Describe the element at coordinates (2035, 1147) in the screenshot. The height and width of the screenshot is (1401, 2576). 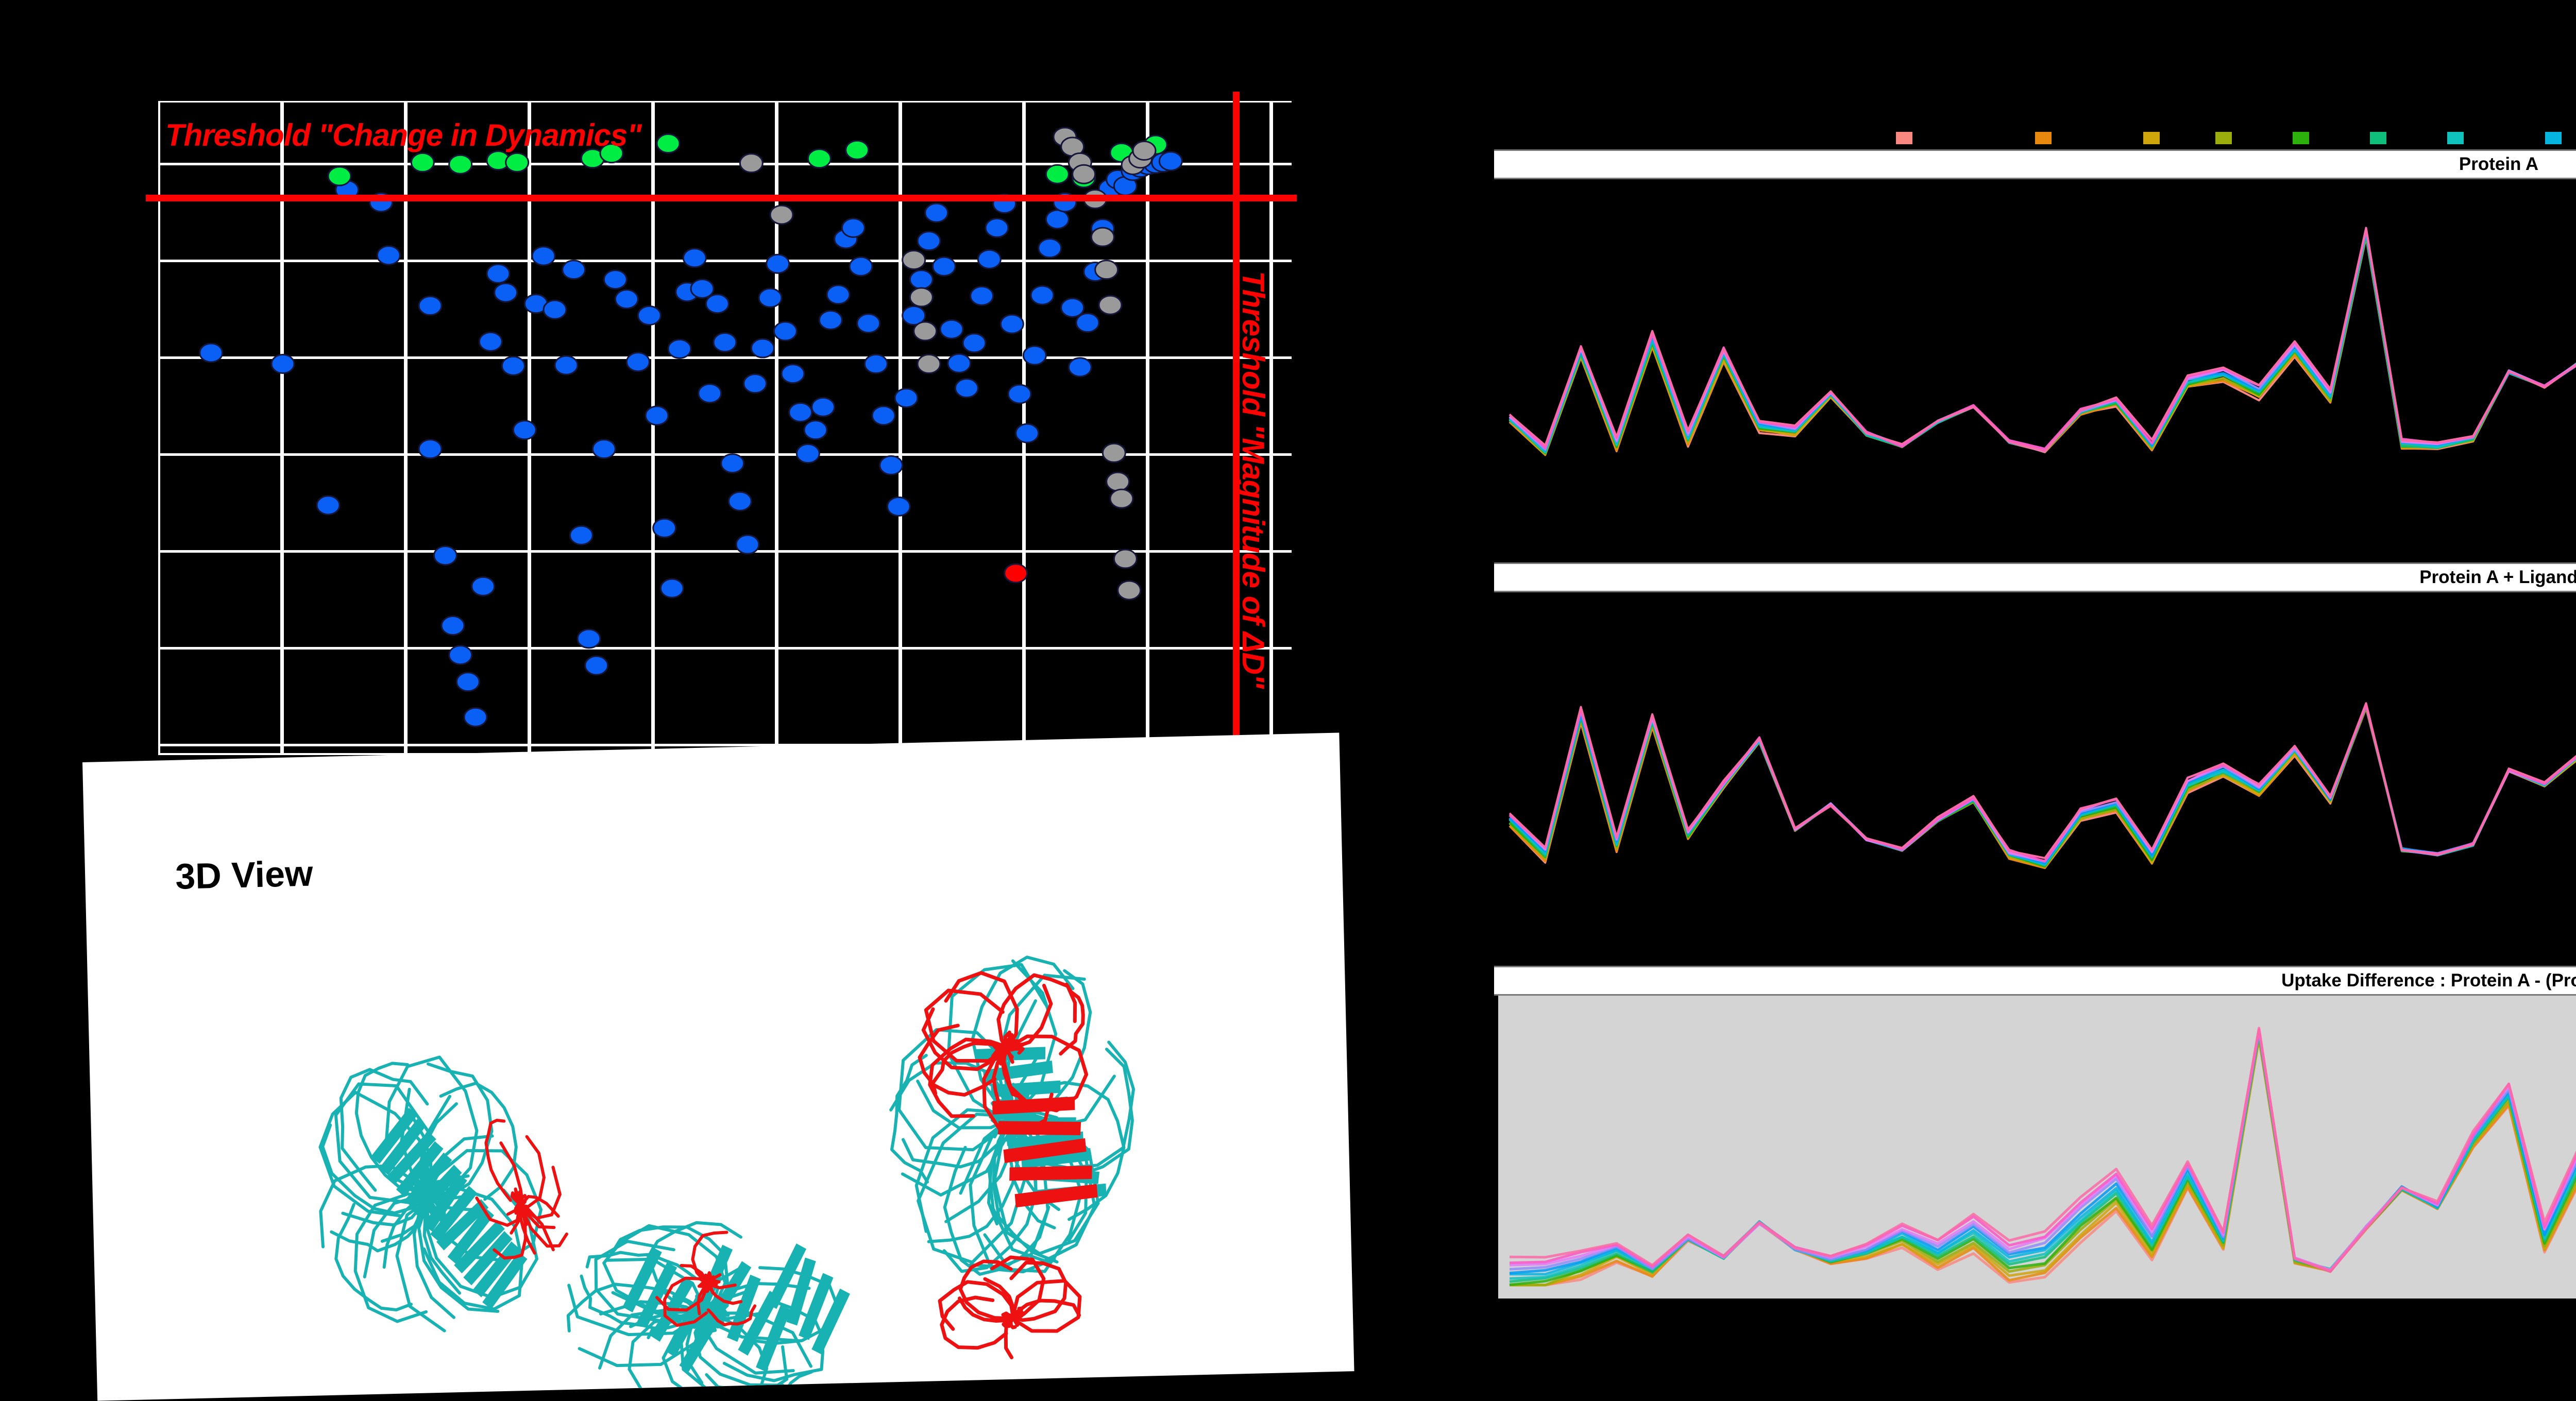
I see `trace-area-difference` at that location.